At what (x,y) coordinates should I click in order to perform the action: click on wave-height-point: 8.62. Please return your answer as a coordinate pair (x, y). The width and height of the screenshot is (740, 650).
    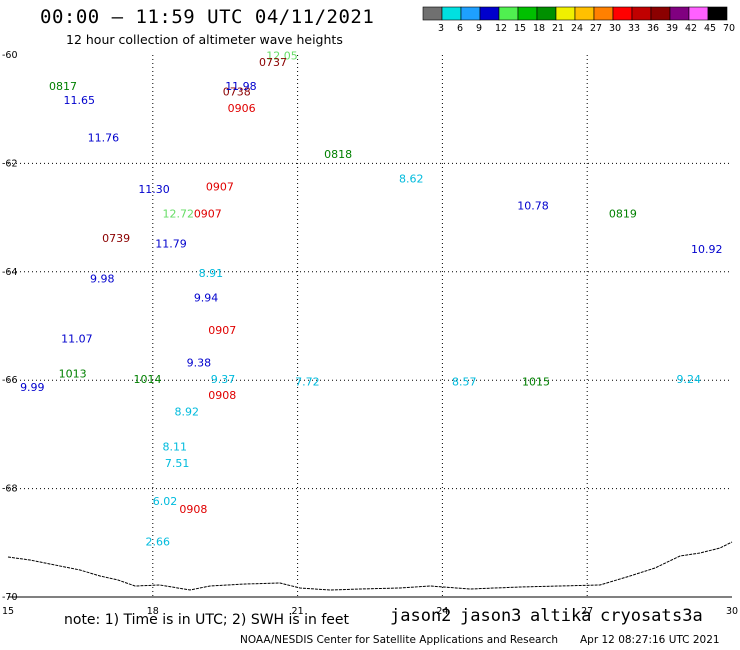
    Looking at the image, I should click on (411, 178).